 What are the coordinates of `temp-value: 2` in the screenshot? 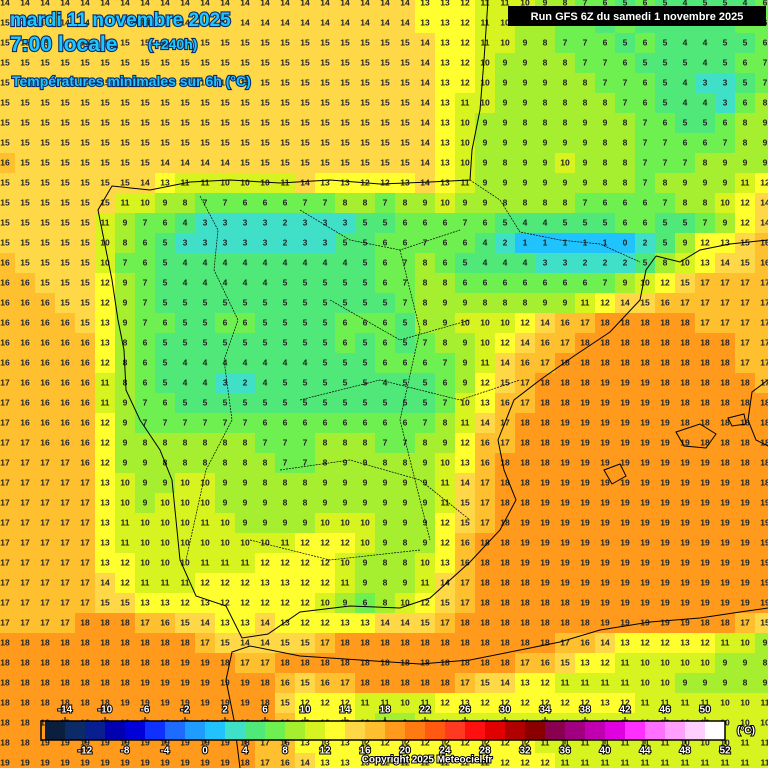 It's located at (585, 262).